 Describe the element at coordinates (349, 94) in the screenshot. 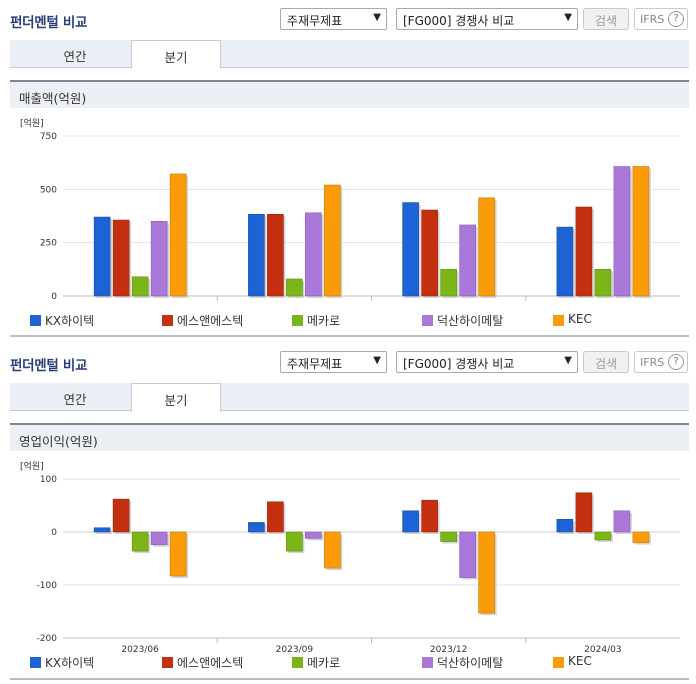

I see `chart-section-title: 매출액(억원)` at that location.